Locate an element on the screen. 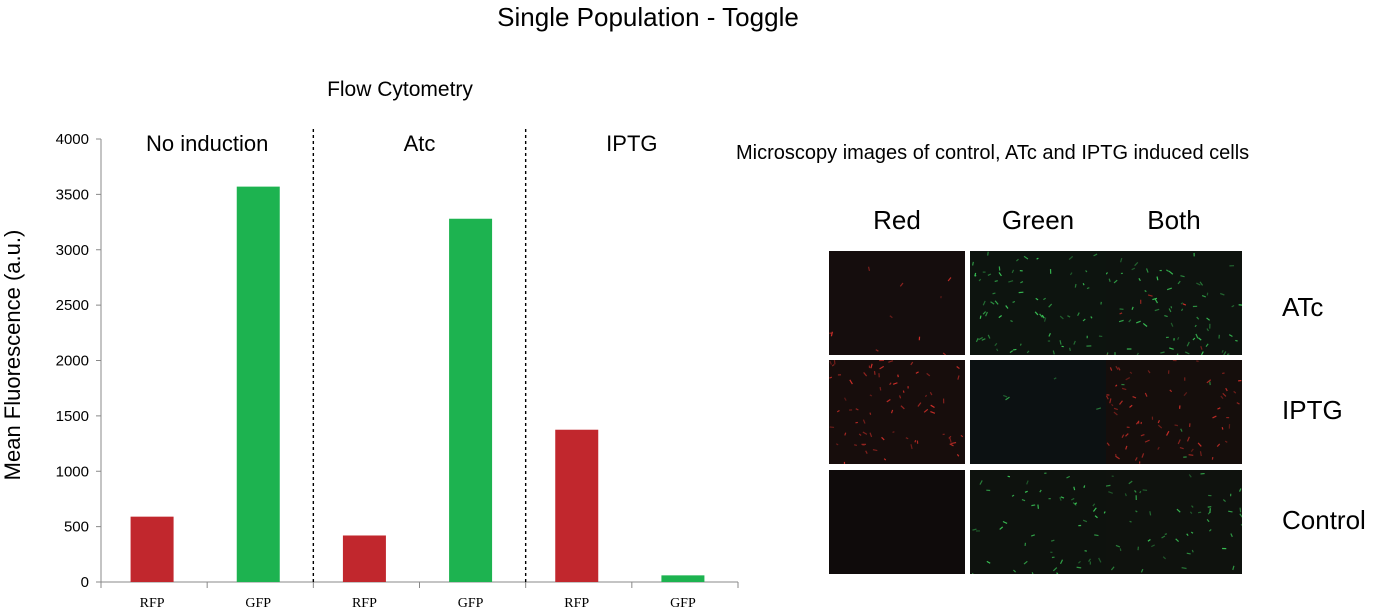 The height and width of the screenshot is (615, 1382). group-label: Atc is located at coordinates (420, 143).